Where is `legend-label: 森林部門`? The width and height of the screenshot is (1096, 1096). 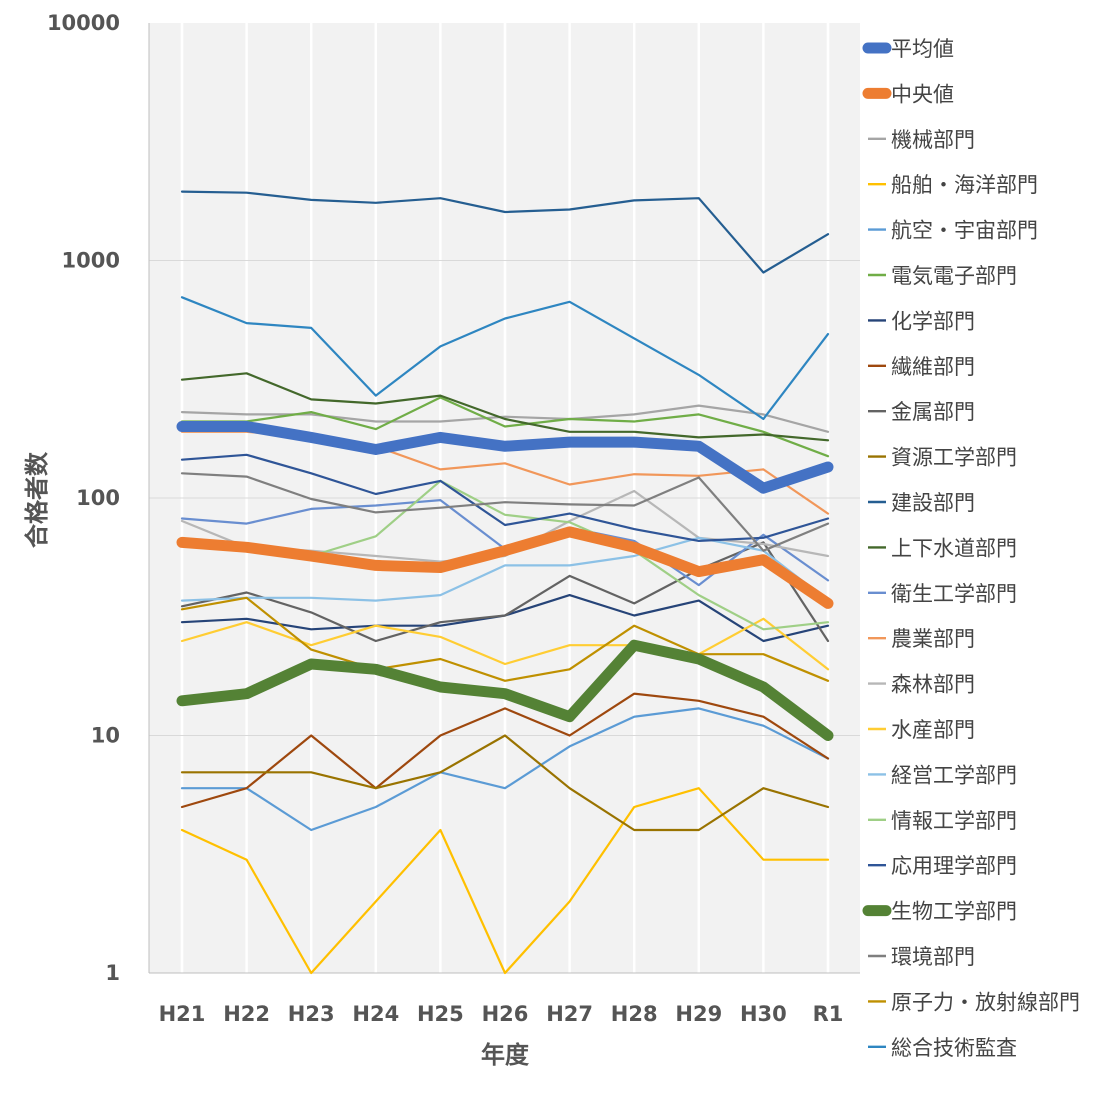 legend-label: 森林部門 is located at coordinates (933, 685).